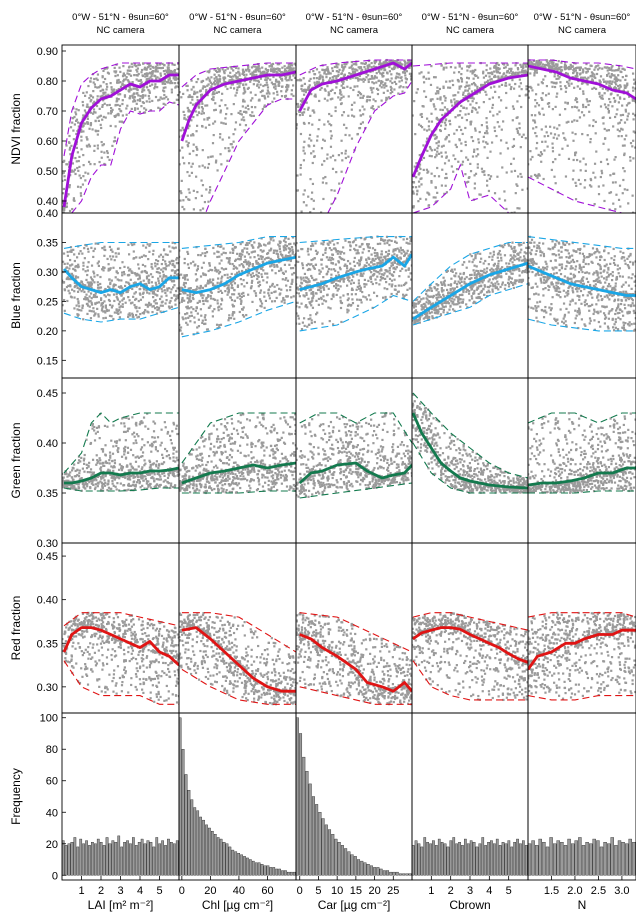 This screenshot has width=636, height=913. What do you see at coordinates (237, 796) in the screenshot?
I see `panel-r4-c1` at bounding box center [237, 796].